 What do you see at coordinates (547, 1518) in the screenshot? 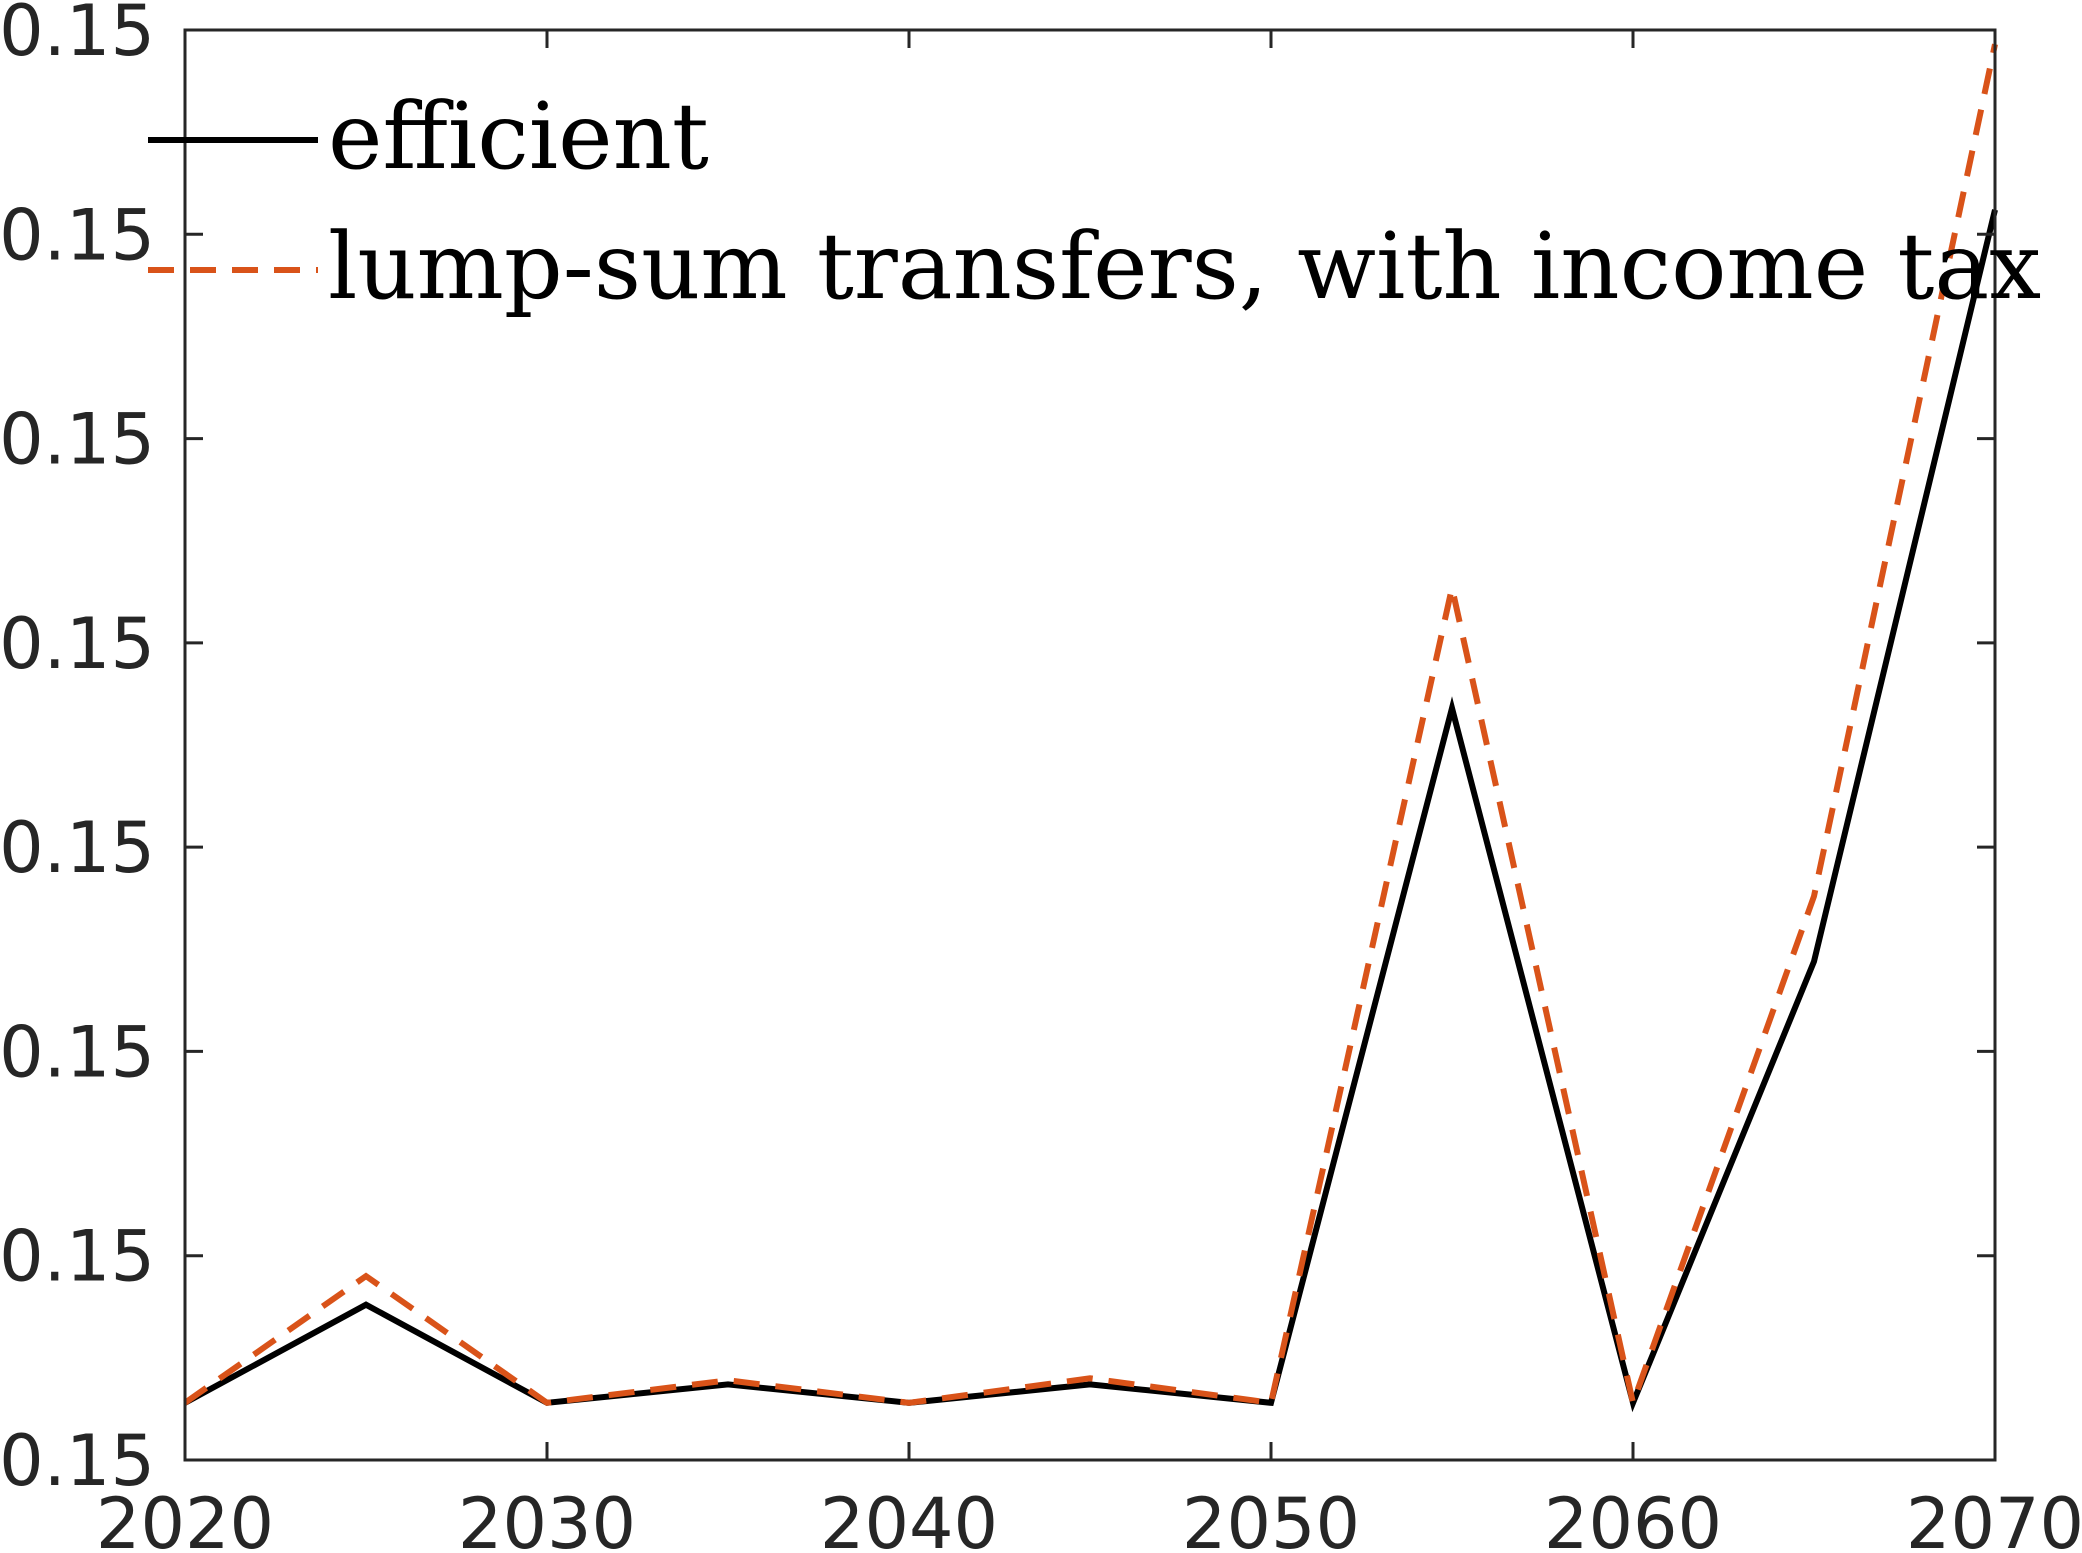
I see `x-tick-label: 2030` at bounding box center [547, 1518].